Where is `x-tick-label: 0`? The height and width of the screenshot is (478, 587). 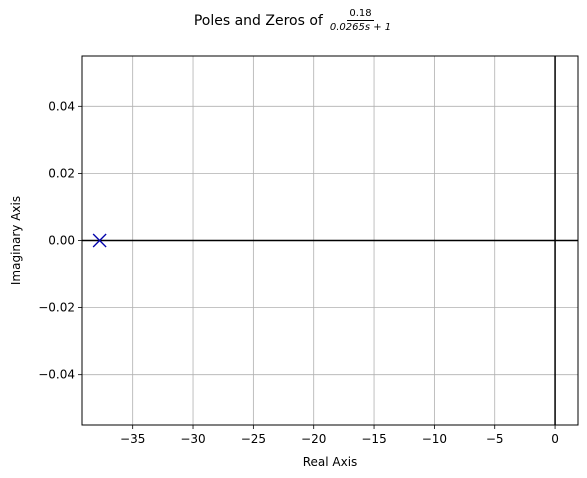 x-tick-label: 0 is located at coordinates (555, 439).